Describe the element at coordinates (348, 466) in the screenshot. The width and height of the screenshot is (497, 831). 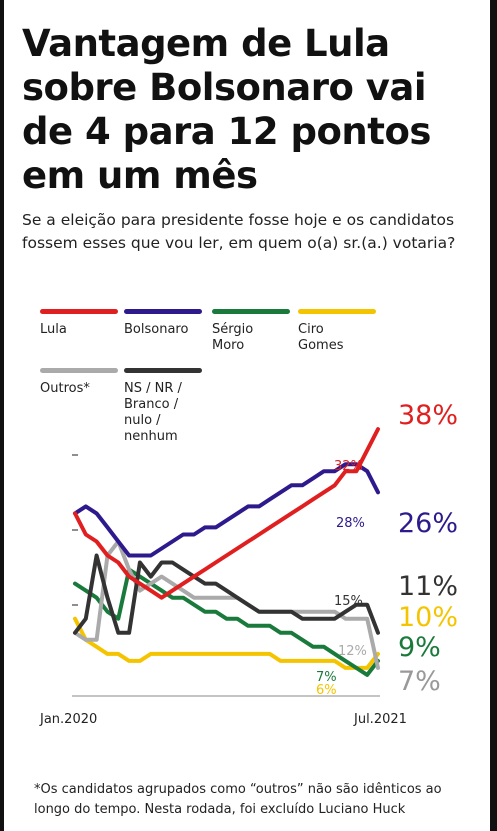
I see `point-annotation-lula: 32%` at that location.